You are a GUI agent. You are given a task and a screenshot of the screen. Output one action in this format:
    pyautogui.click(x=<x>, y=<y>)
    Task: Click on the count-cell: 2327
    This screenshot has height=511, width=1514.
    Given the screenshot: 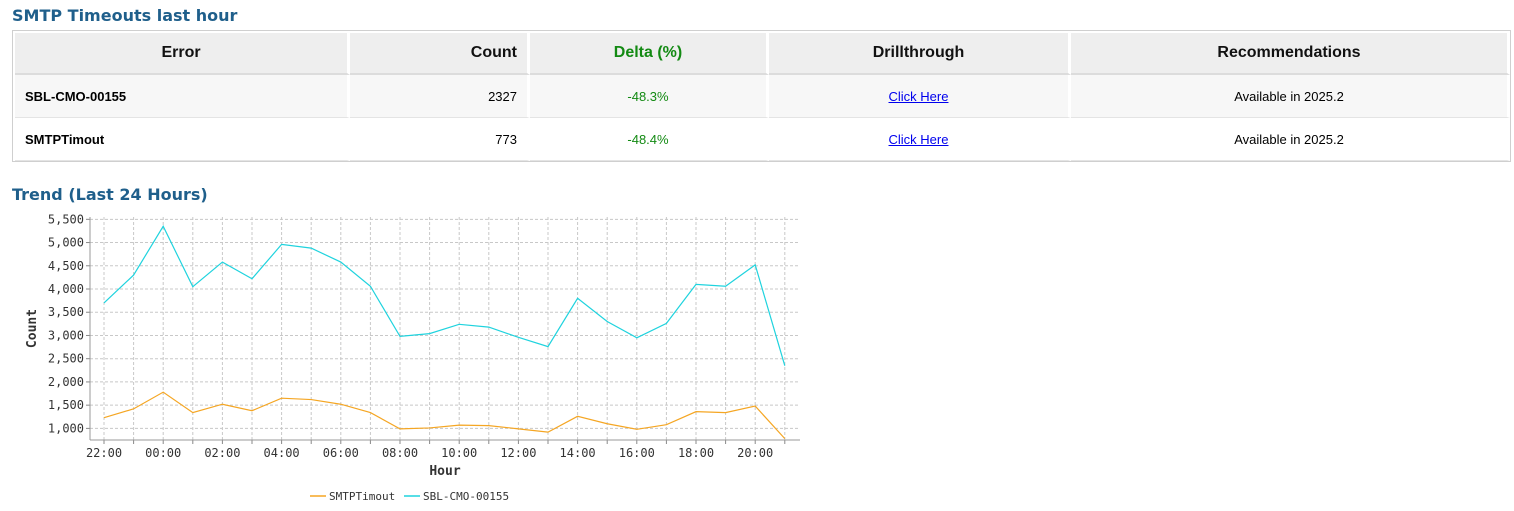 What is the action you would take?
    pyautogui.click(x=440, y=96)
    